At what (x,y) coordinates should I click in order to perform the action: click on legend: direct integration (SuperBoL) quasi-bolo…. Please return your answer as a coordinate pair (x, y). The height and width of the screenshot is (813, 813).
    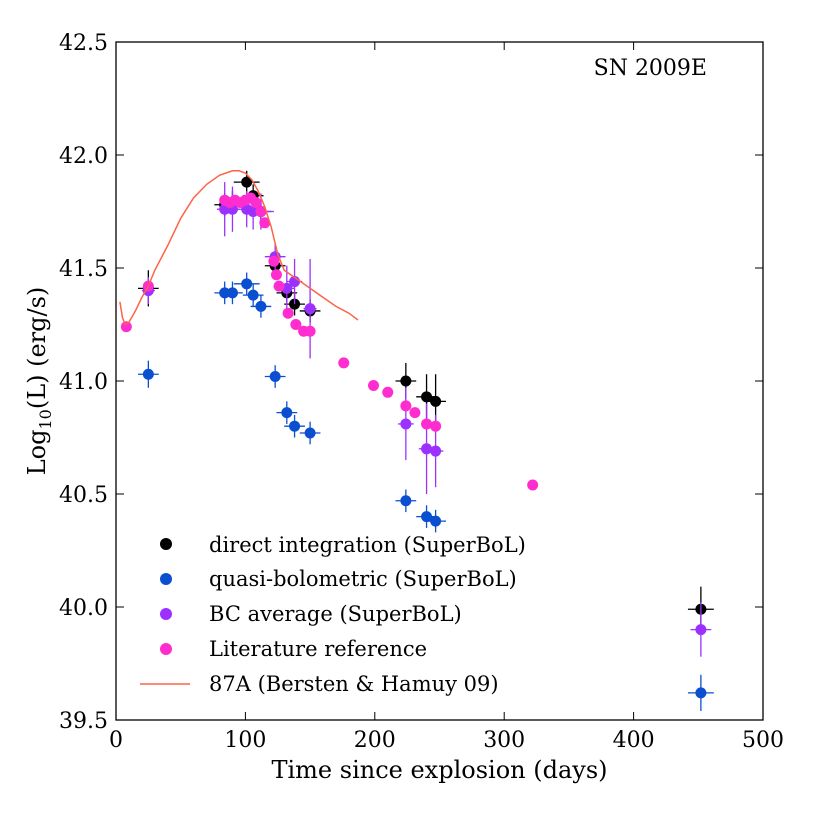
    Looking at the image, I should click on (333, 614).